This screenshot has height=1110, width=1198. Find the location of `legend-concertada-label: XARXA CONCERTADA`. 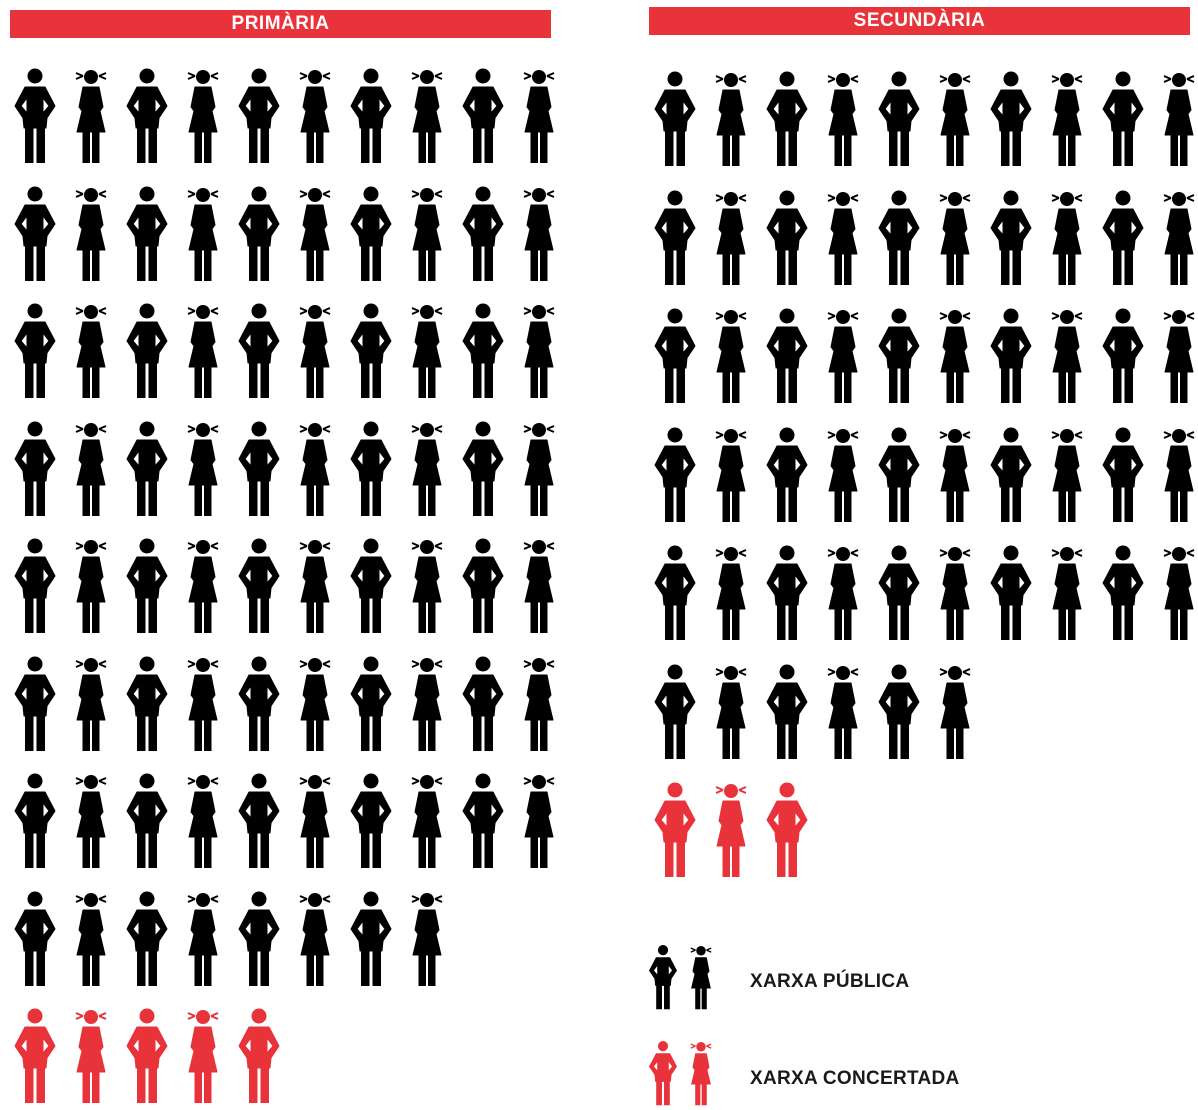

legend-concertada-label: XARXA CONCERTADA is located at coordinates (855, 1078).